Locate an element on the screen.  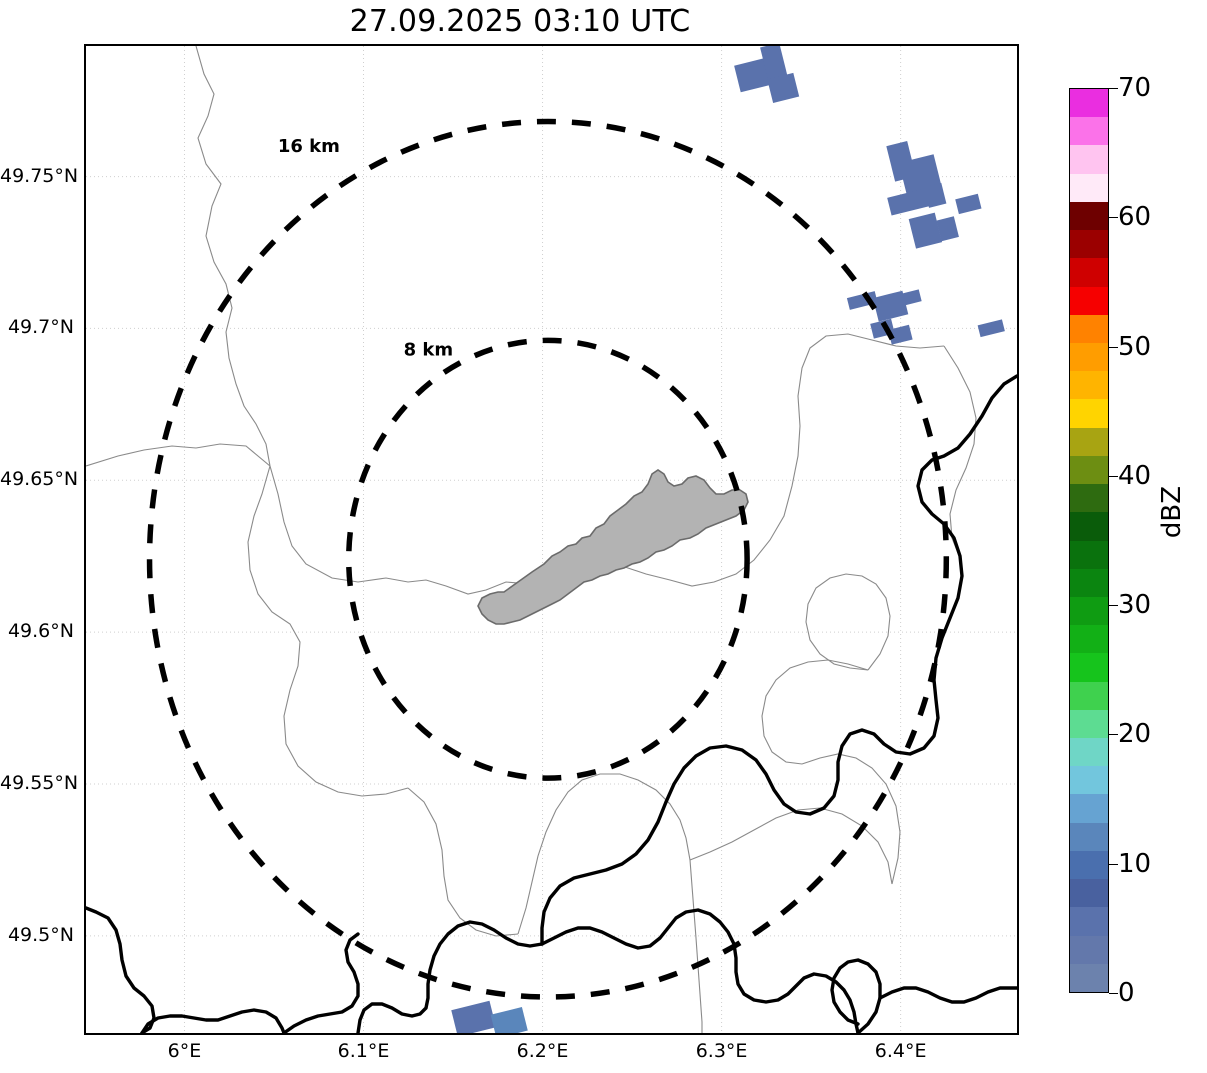
lat-tick-5: 49.5°N is located at coordinates (40, 934).